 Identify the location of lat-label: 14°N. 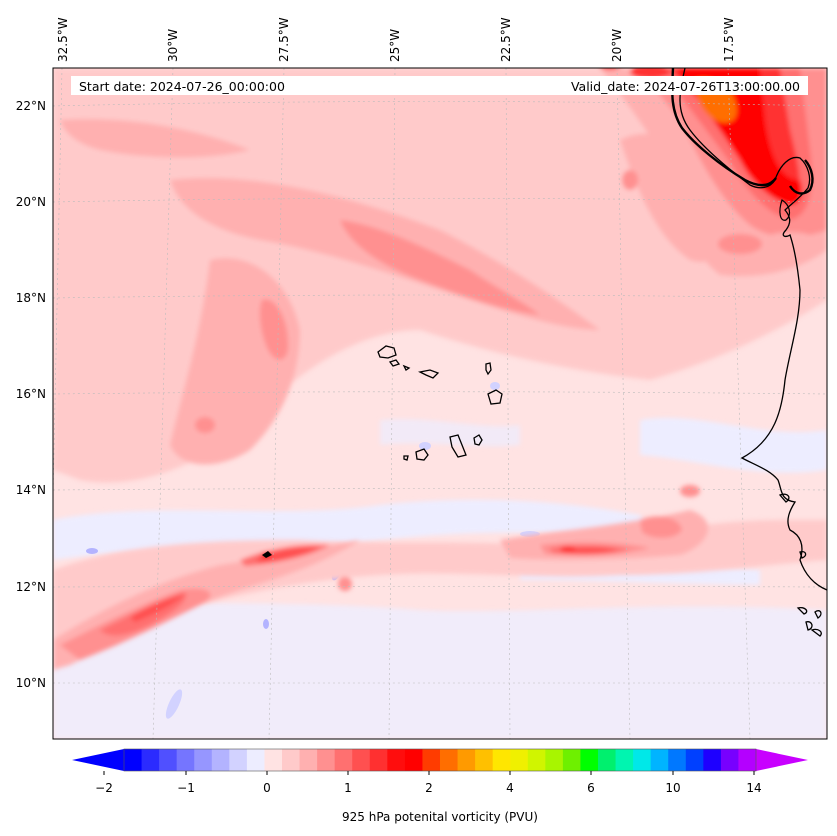
(31, 490).